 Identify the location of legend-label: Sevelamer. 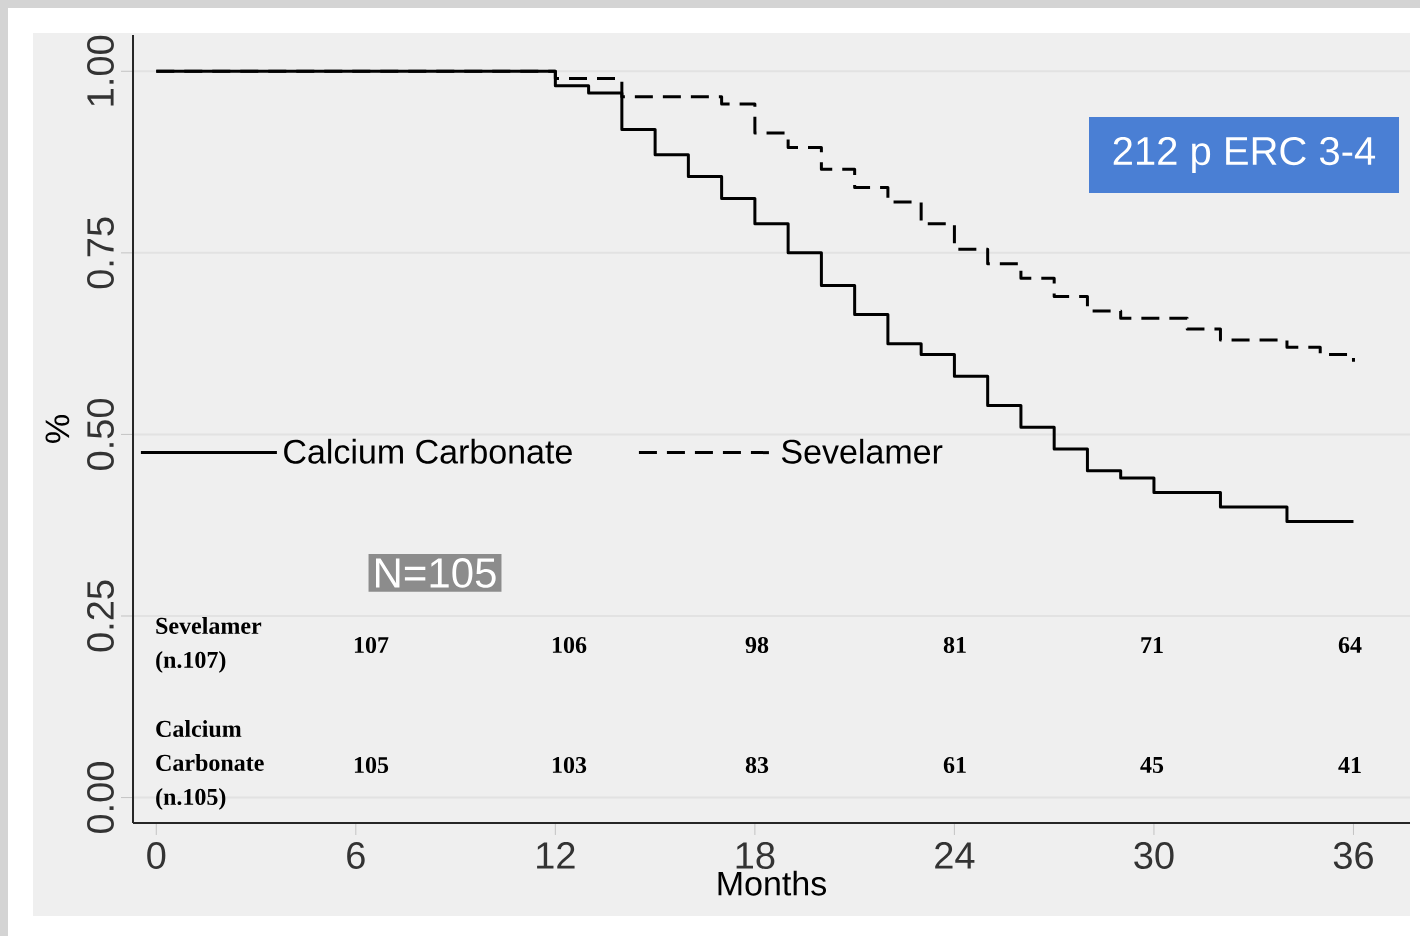
(862, 451).